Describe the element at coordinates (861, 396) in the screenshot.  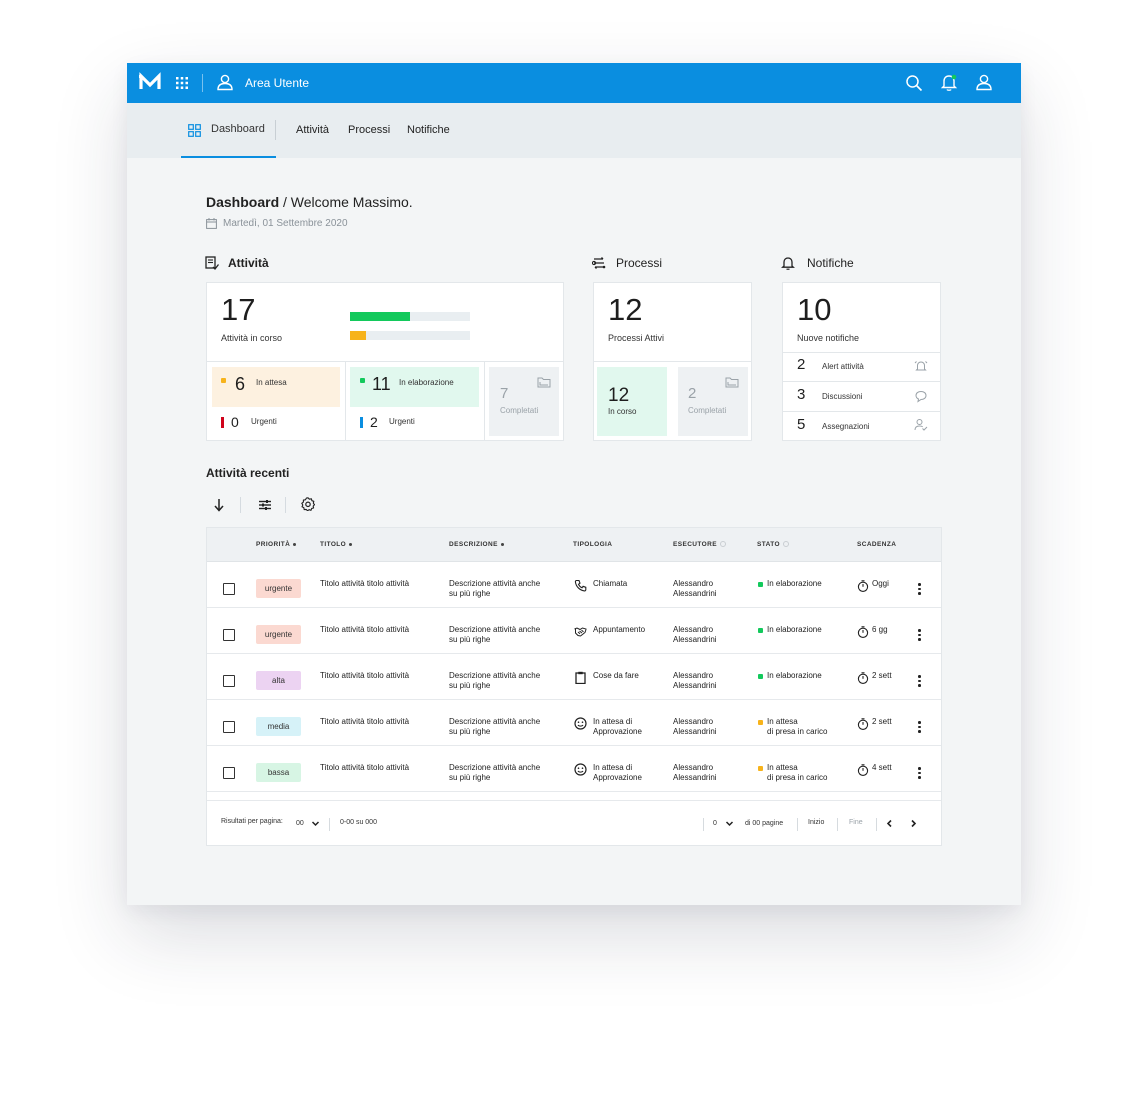
I see `notifica-discussioni-row: 3 Discussioni` at that location.